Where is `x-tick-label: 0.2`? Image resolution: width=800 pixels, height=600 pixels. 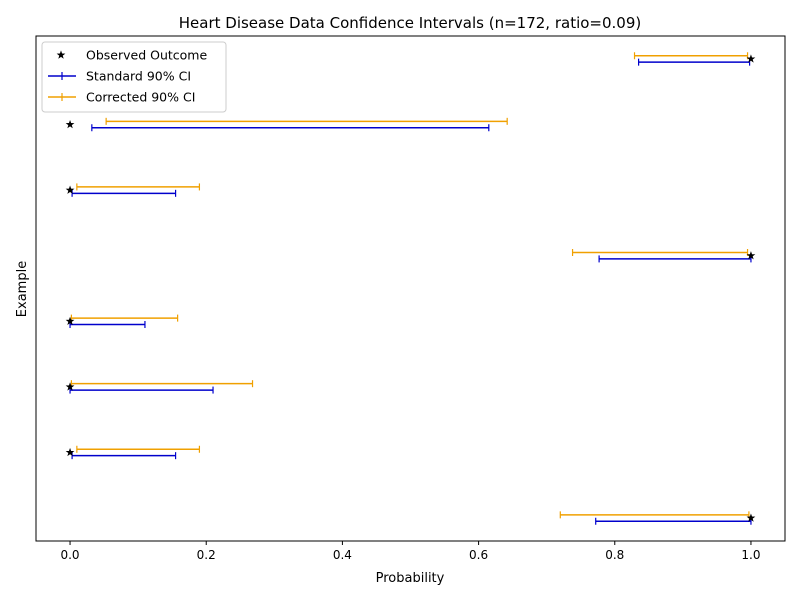
x-tick-label: 0.2 is located at coordinates (206, 555).